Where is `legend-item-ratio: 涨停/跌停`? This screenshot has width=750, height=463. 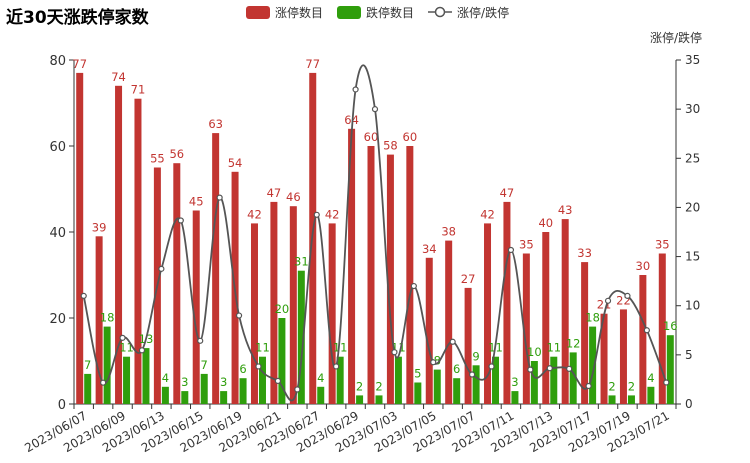 legend-item-ratio: 涨停/跌停 is located at coordinates (468, 12).